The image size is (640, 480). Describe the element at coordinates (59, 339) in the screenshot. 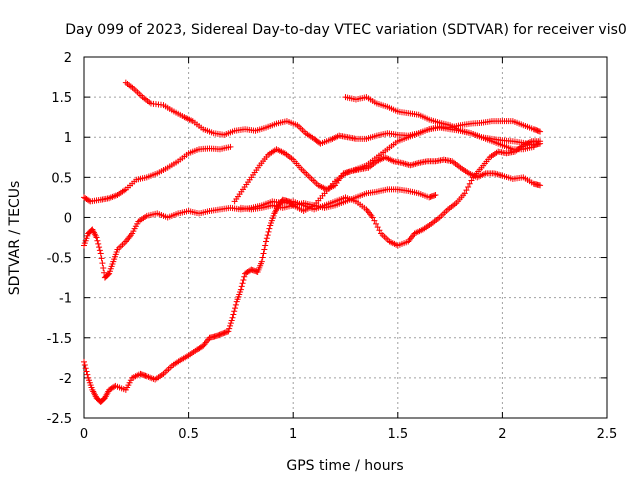

I see `y-tick-label: -1.5` at that location.